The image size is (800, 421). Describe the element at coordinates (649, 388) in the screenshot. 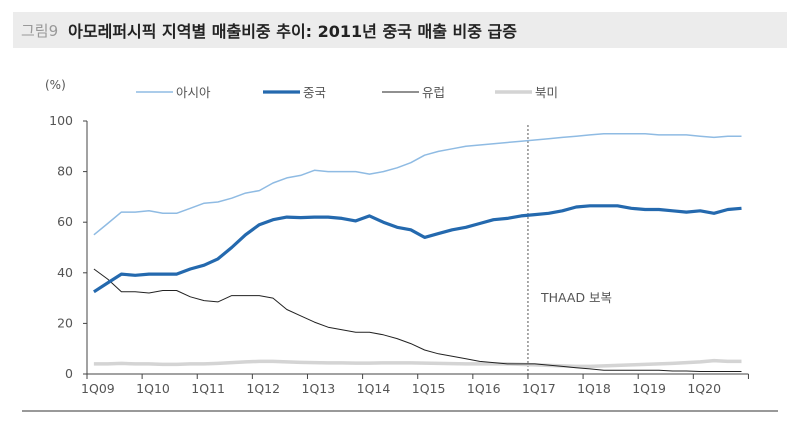

I see `x-tick-label: 1Q19` at that location.